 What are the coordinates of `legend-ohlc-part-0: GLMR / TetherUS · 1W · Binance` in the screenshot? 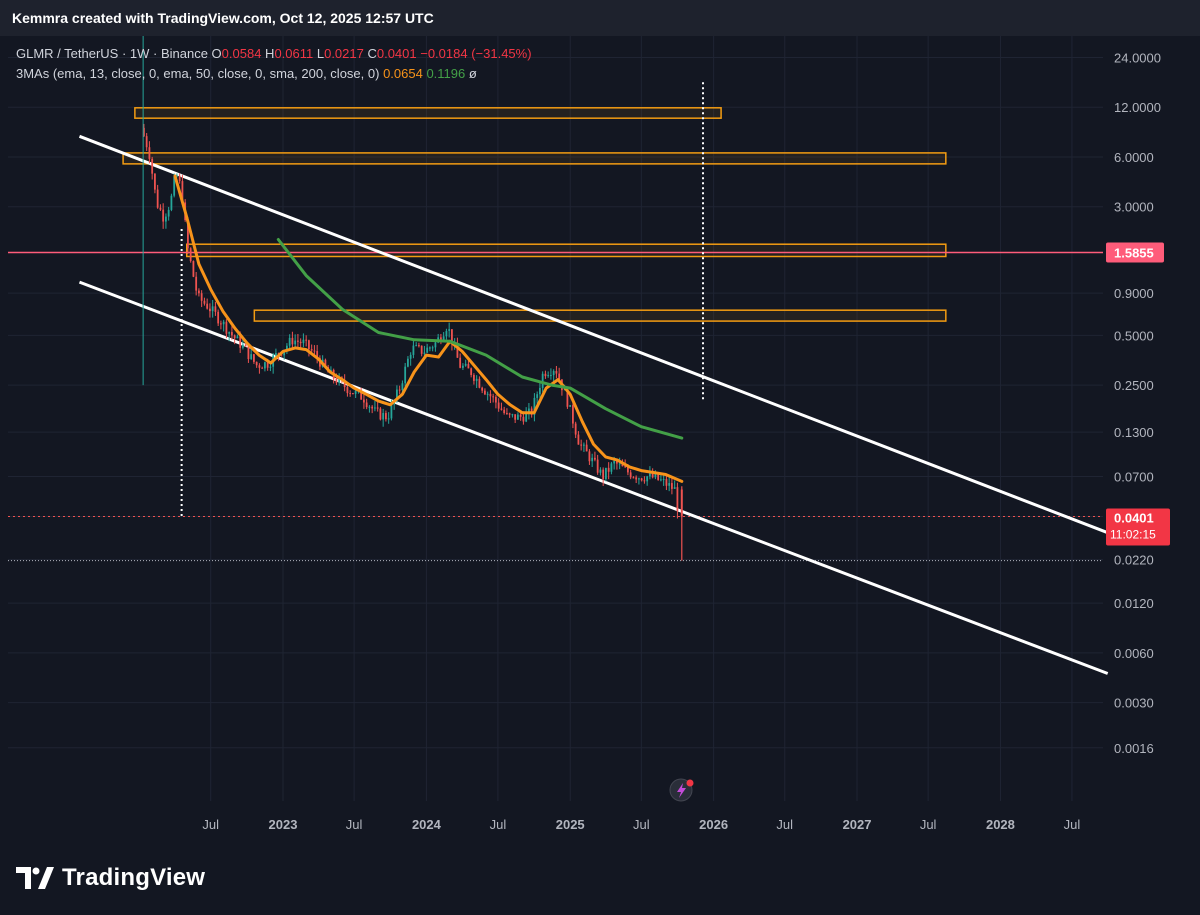 It's located at (114, 53).